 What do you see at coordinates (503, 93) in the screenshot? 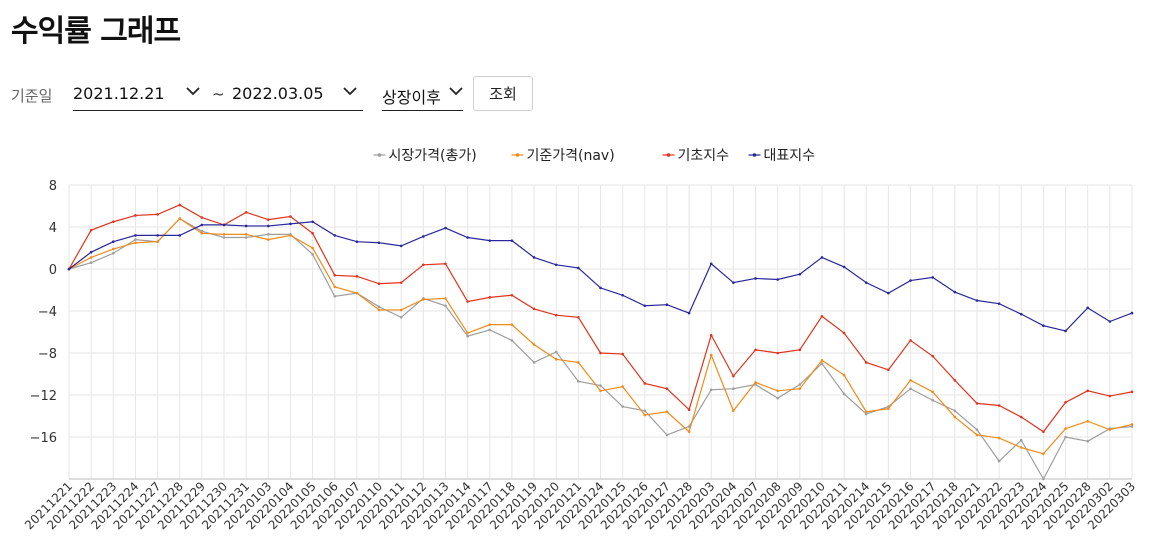
I see `search-button: 조회` at bounding box center [503, 93].